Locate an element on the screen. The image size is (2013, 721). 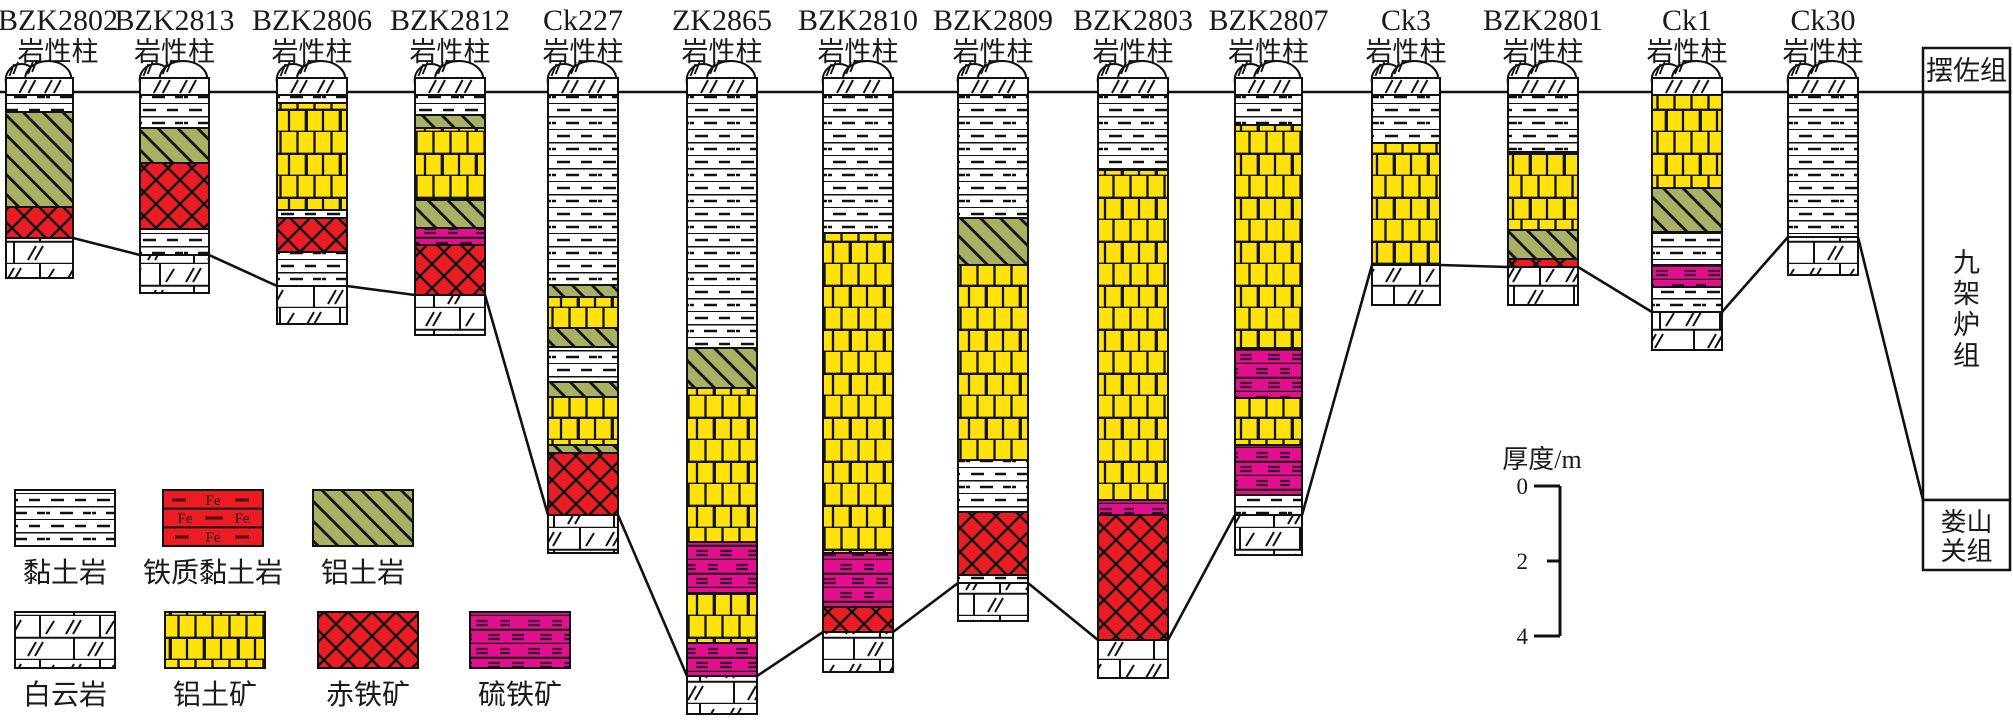
legend-item-hematite: 赤铁矿 is located at coordinates (368, 661).